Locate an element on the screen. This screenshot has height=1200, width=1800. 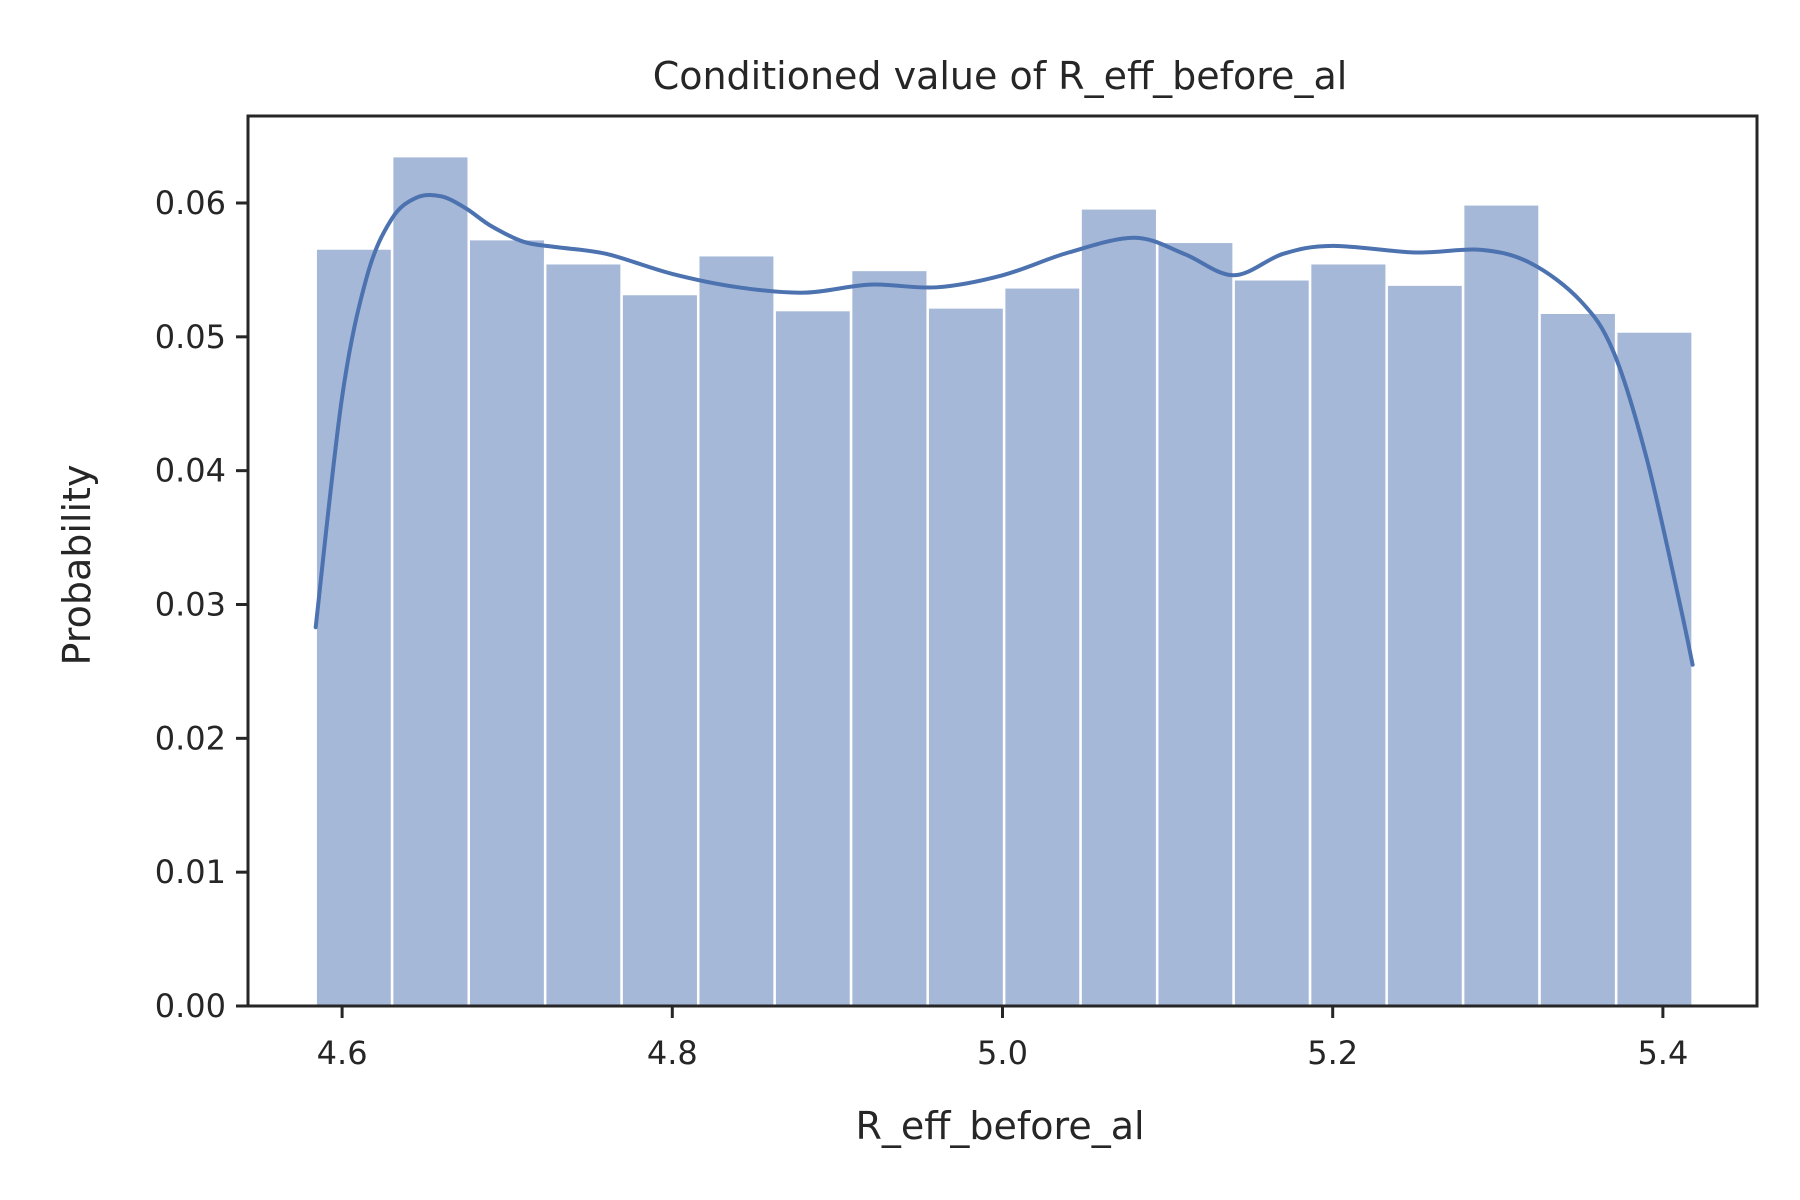
y-tick-label: 0.02 is located at coordinates (190, 738).